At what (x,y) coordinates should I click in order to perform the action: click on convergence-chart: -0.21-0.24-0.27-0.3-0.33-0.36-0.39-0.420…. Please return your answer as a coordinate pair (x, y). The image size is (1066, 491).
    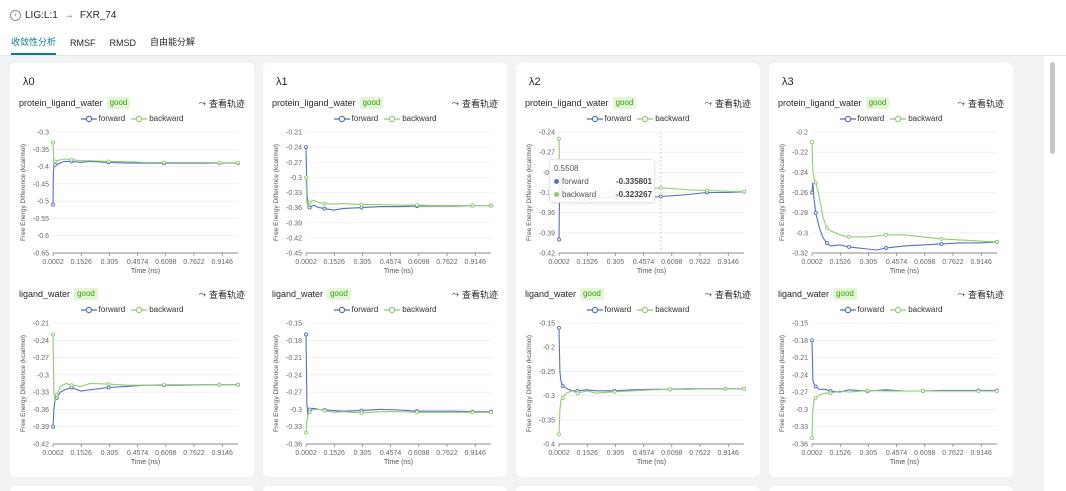
    Looking at the image, I should click on (132, 393).